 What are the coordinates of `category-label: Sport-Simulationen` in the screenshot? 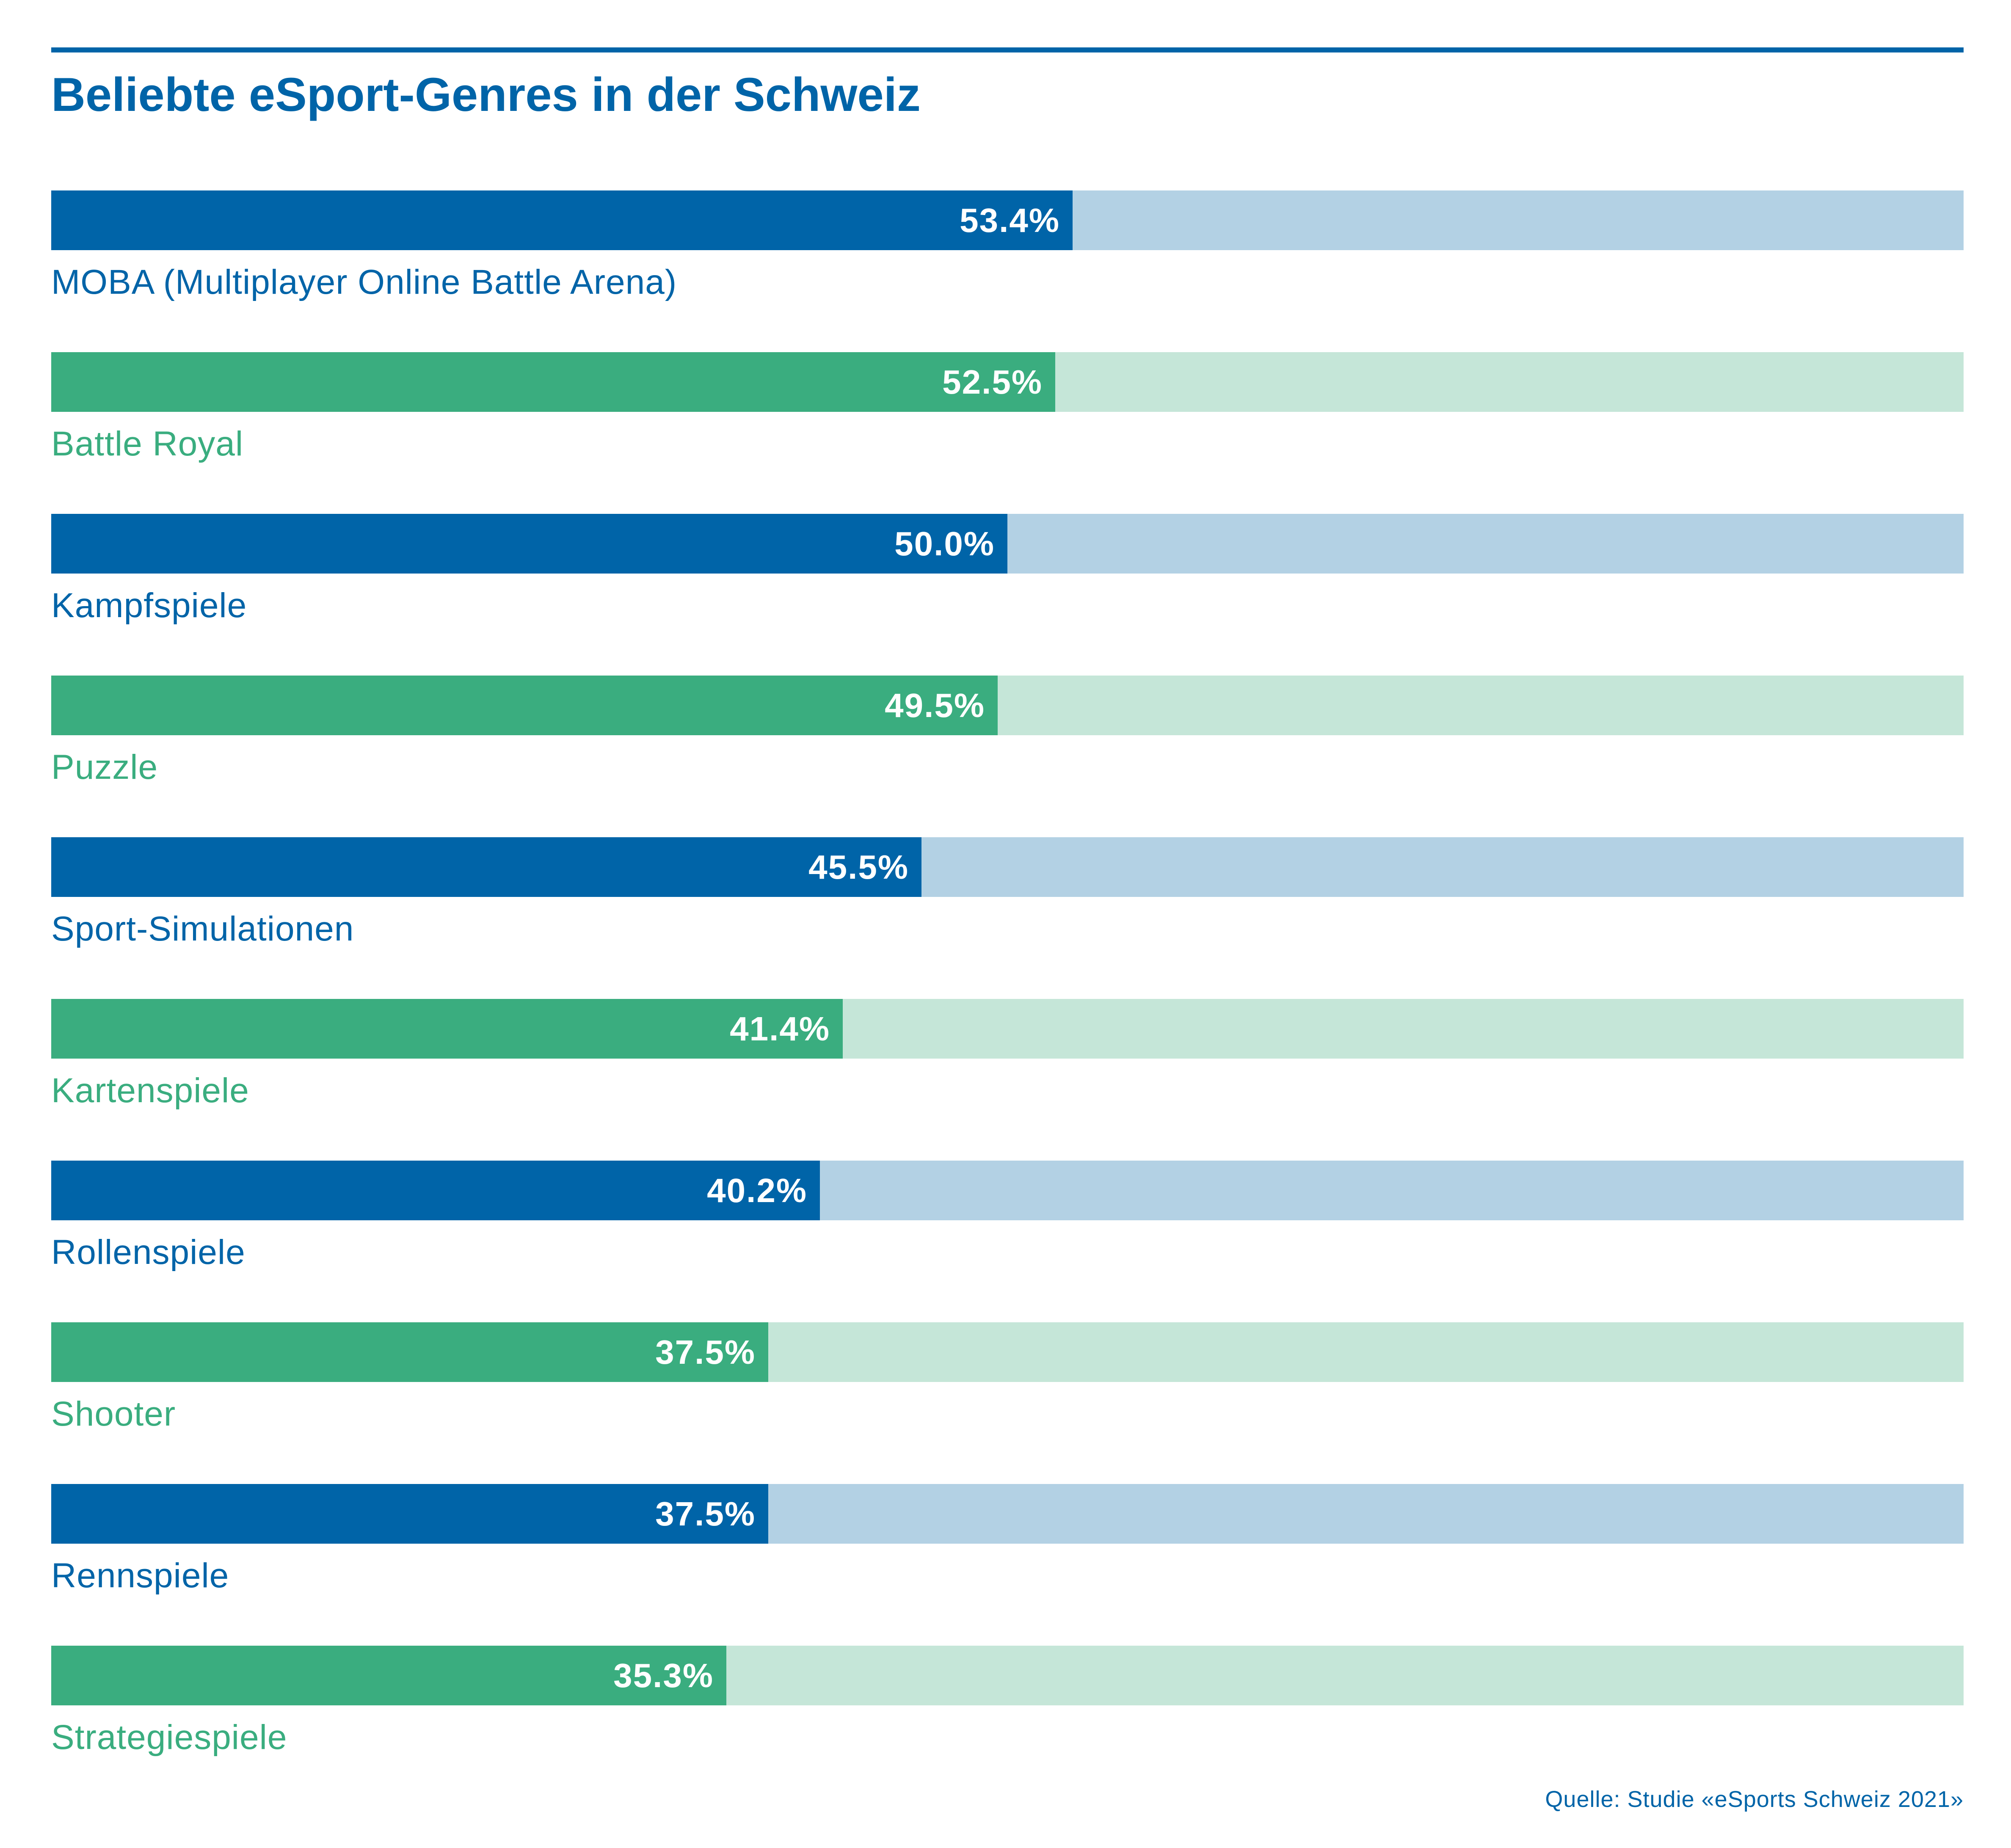 It's located at (203, 929).